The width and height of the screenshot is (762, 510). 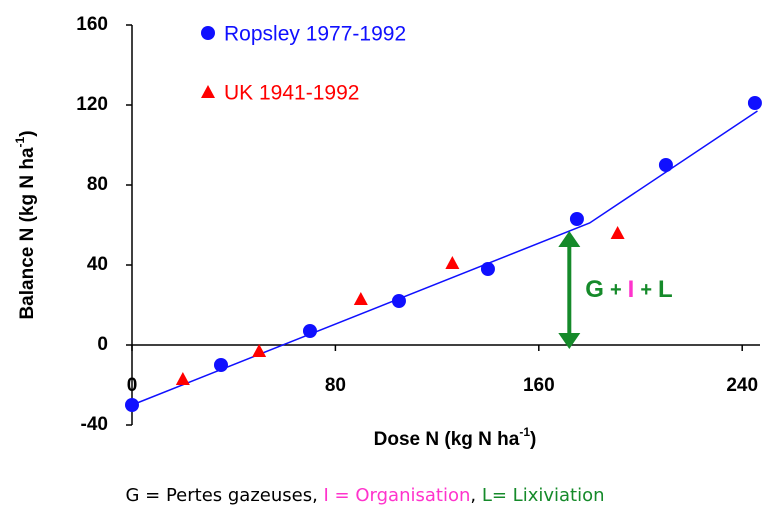 I want to click on y-tick-label: 80, so click(x=97, y=184).